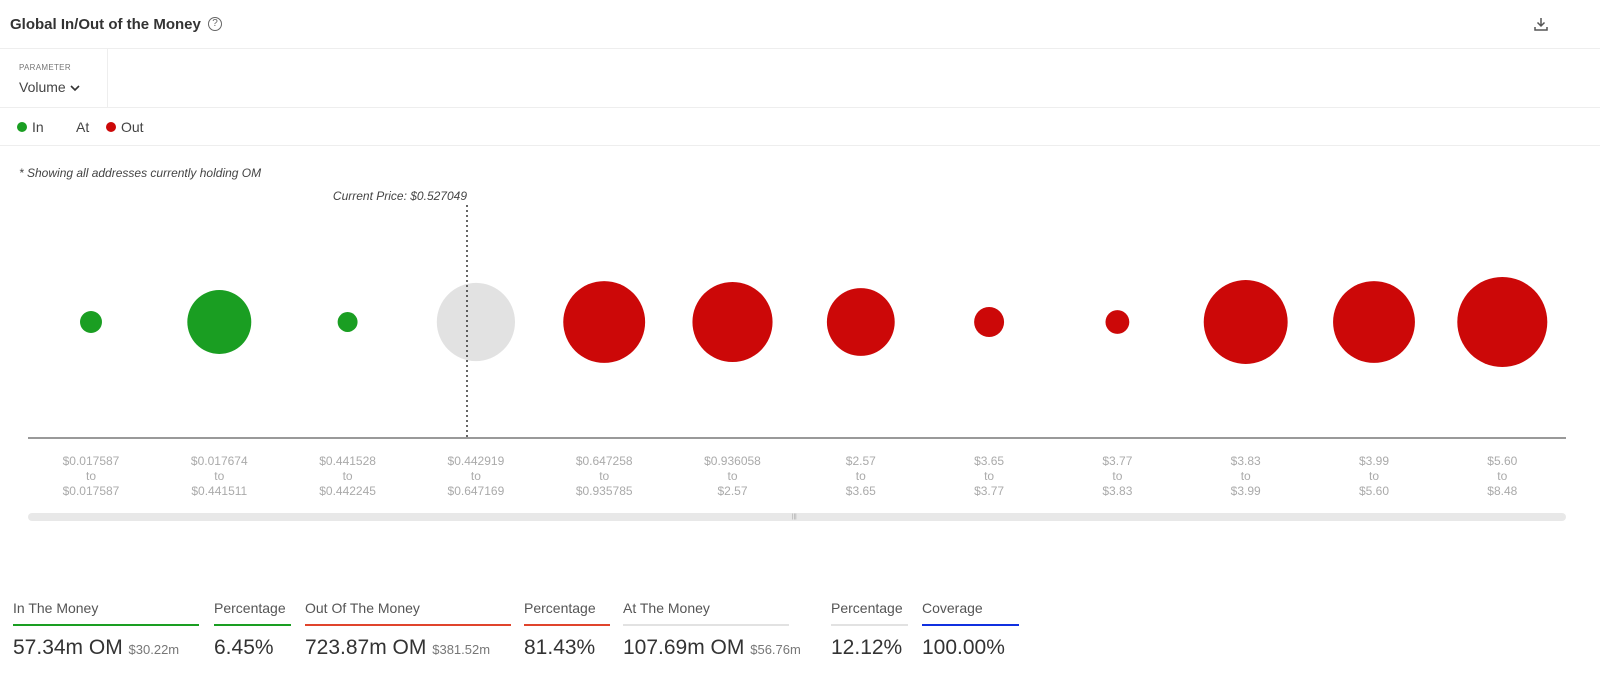 Image resolution: width=1600 pixels, height=689 pixels. Describe the element at coordinates (45, 67) in the screenshot. I see `parameter-label: PARAMETER` at that location.